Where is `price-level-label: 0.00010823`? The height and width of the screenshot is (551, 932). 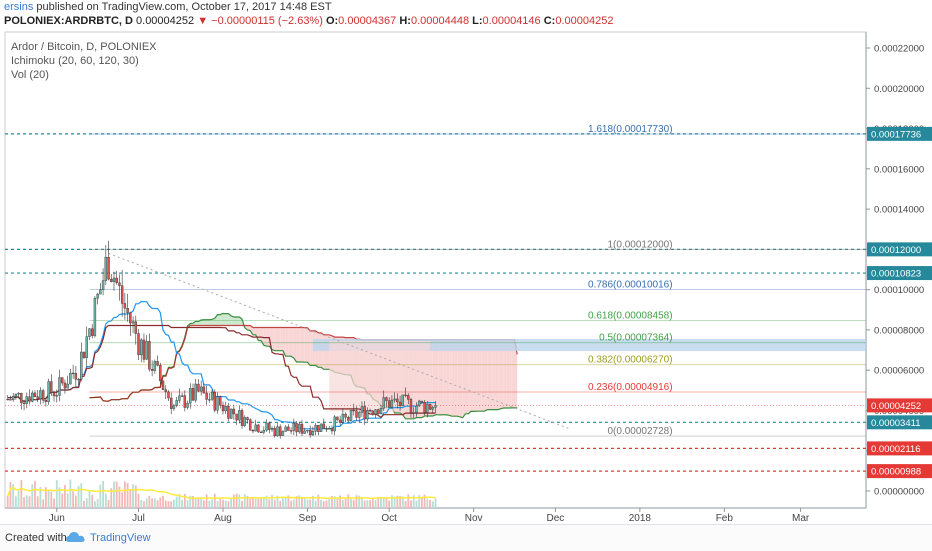 price-level-label: 0.00010823 is located at coordinates (896, 274).